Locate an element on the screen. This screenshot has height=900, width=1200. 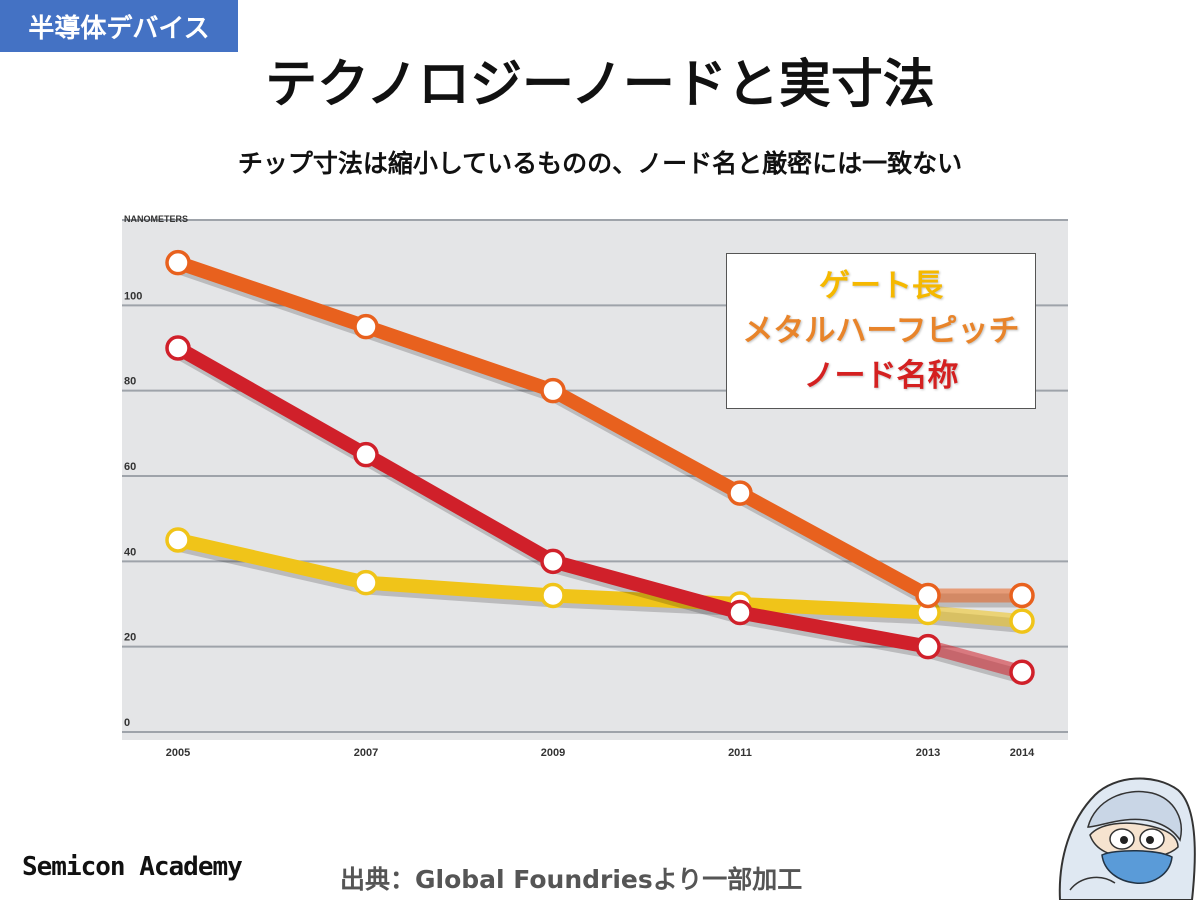
x-tick-label: 2009 is located at coordinates (553, 753).